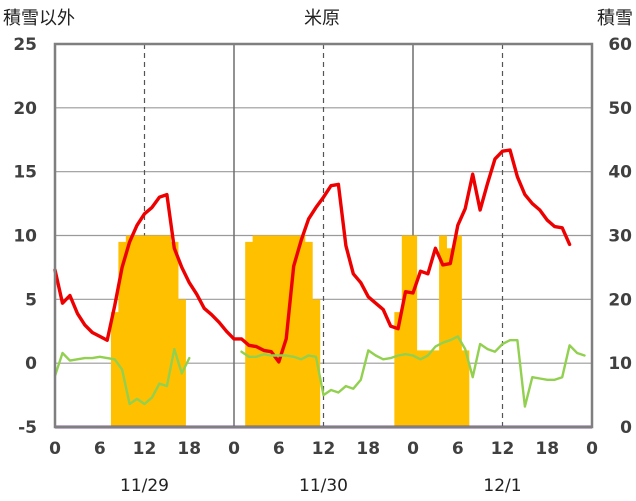  Describe the element at coordinates (27, 428) in the screenshot. I see `left-tick-label: -5` at that location.